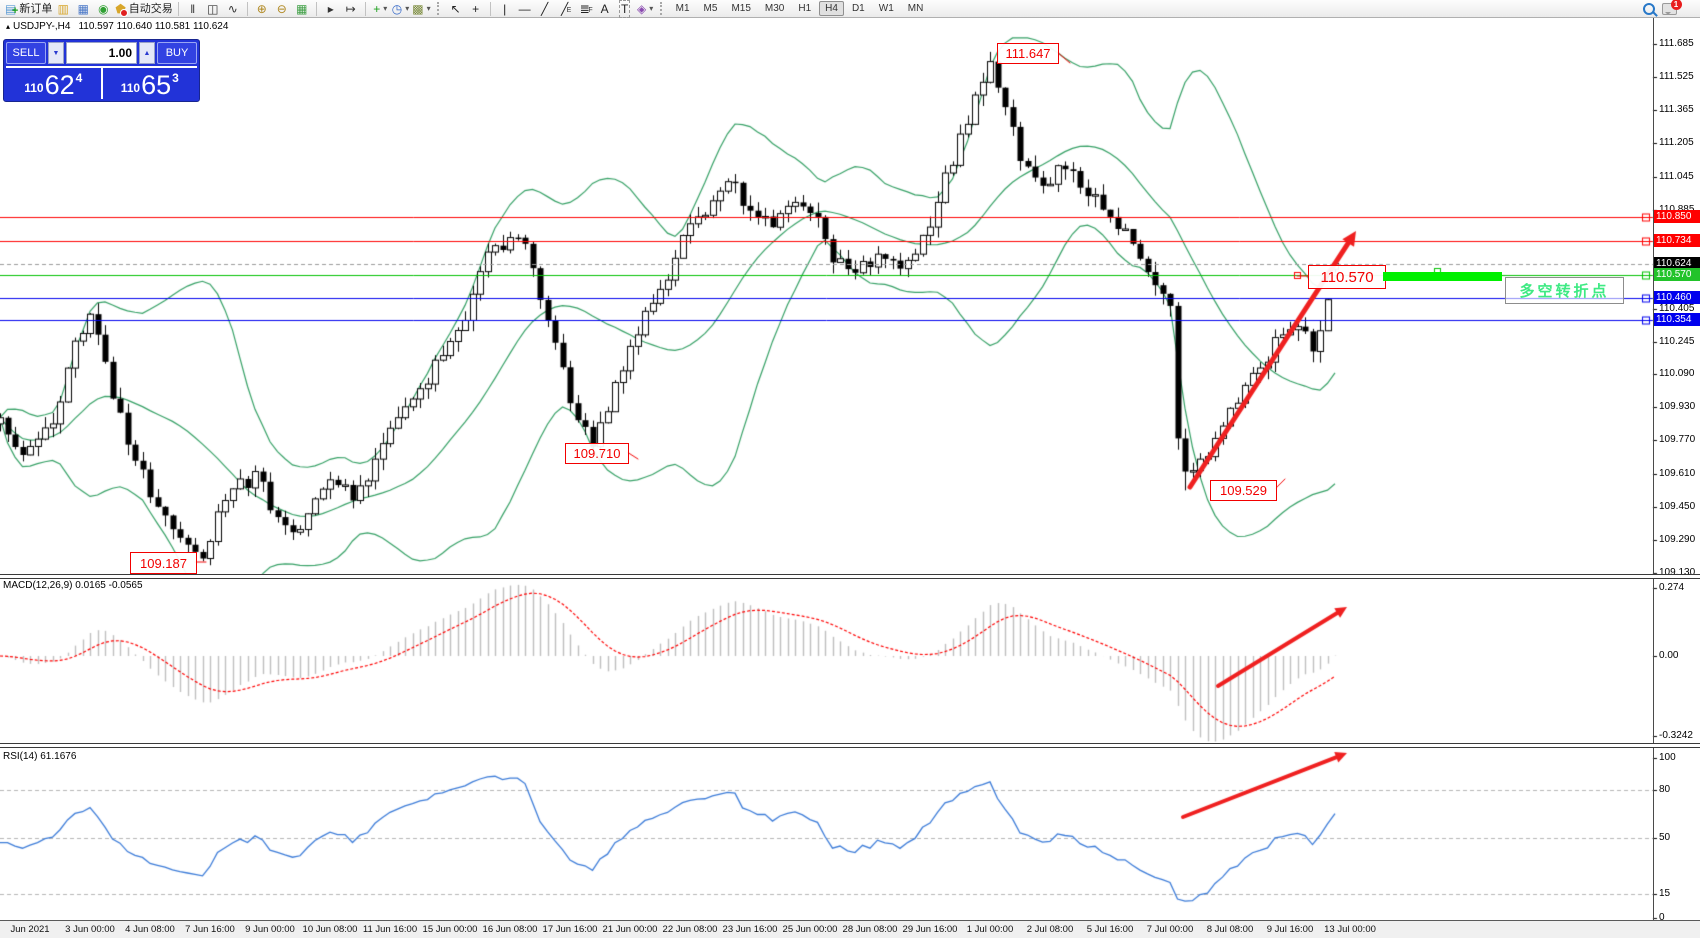  What do you see at coordinates (420, 9) in the screenshot?
I see `templates-button: ▩` at bounding box center [420, 9].